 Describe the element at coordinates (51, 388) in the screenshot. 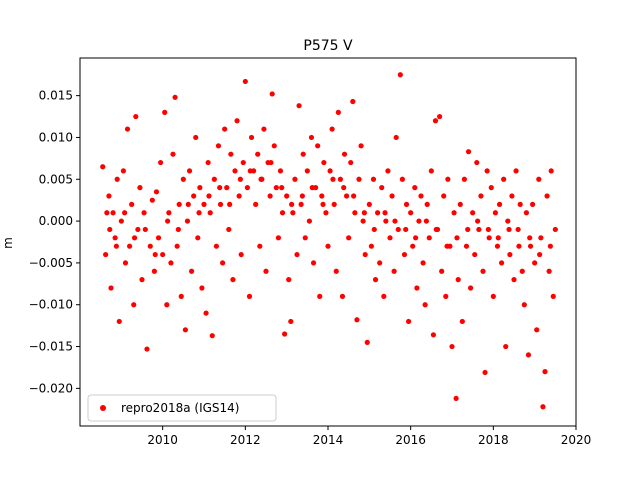

I see `y-tick-label: −0.020` at that location.